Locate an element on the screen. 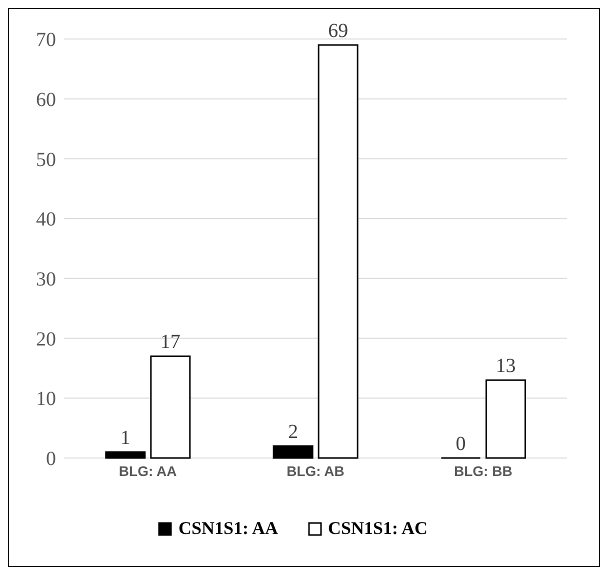 The image size is (606, 573). y-tick-label: 20 is located at coordinates (46, 339).